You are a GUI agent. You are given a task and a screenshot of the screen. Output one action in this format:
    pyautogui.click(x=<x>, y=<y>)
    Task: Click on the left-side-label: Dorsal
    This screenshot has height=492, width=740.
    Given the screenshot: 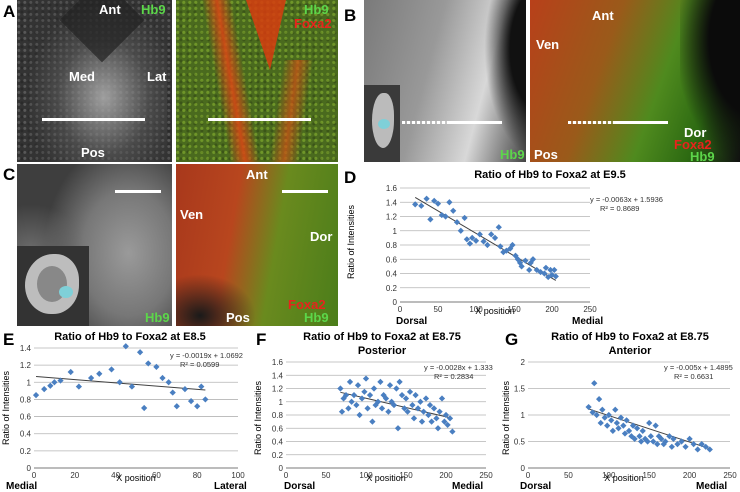 What is the action you would take?
    pyautogui.click(x=411, y=321)
    